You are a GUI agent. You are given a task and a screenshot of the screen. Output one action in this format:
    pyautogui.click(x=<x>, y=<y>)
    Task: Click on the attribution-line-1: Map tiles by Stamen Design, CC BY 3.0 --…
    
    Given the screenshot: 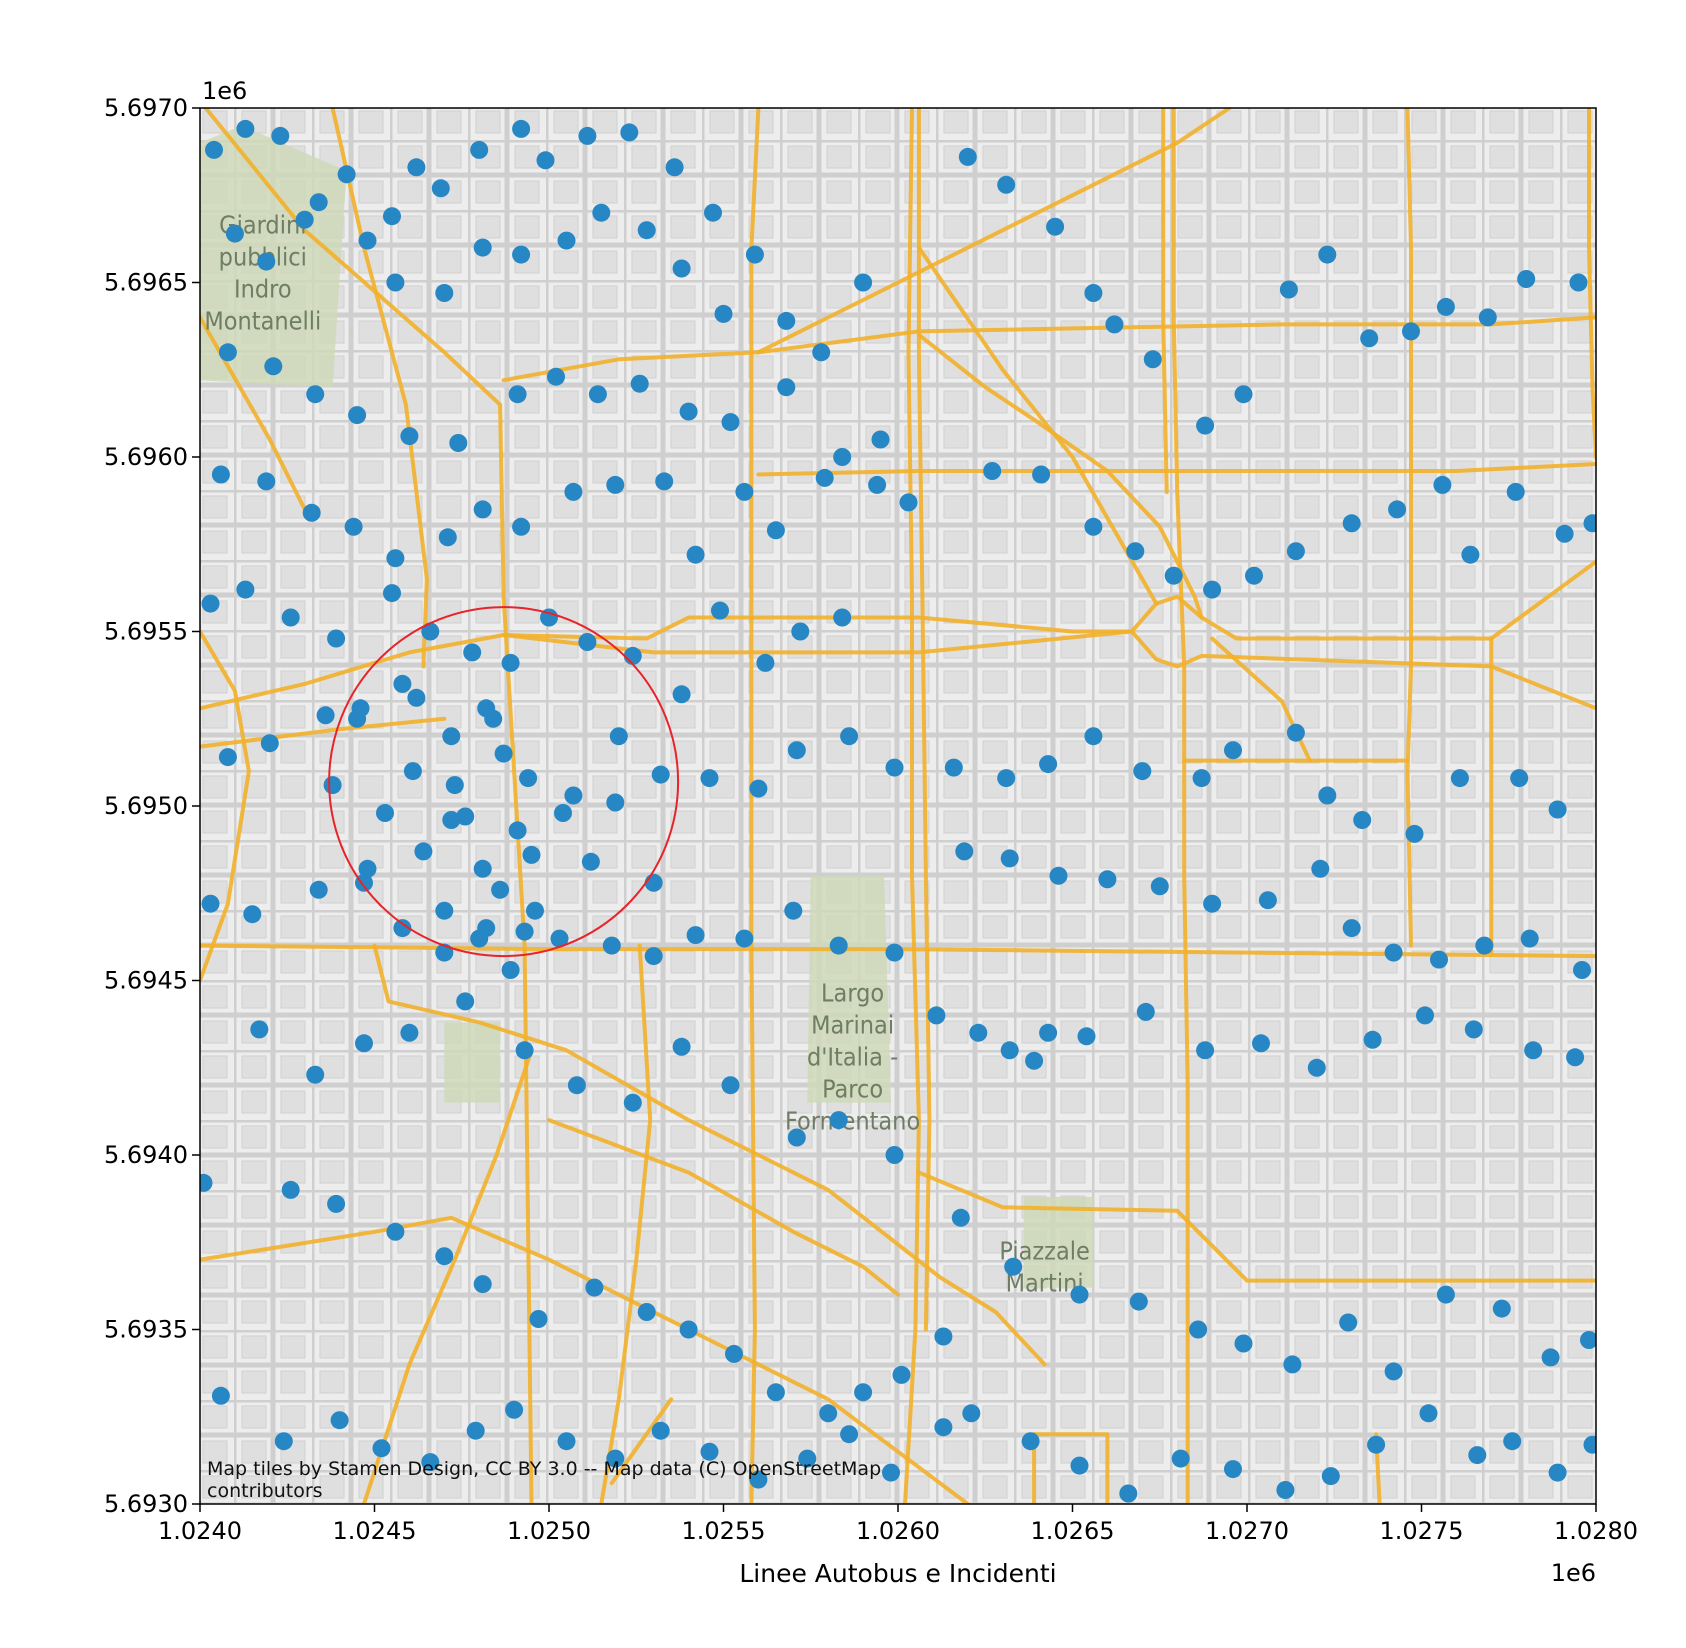 What is the action you would take?
    pyautogui.click(x=544, y=1469)
    